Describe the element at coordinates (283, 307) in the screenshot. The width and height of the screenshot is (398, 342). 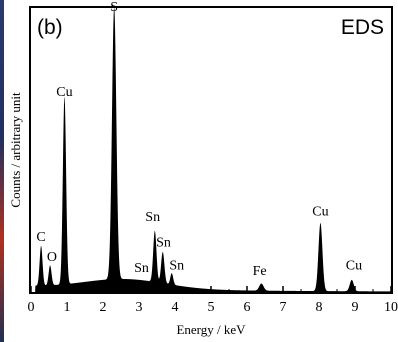
I see `x-tick-label: 7` at that location.